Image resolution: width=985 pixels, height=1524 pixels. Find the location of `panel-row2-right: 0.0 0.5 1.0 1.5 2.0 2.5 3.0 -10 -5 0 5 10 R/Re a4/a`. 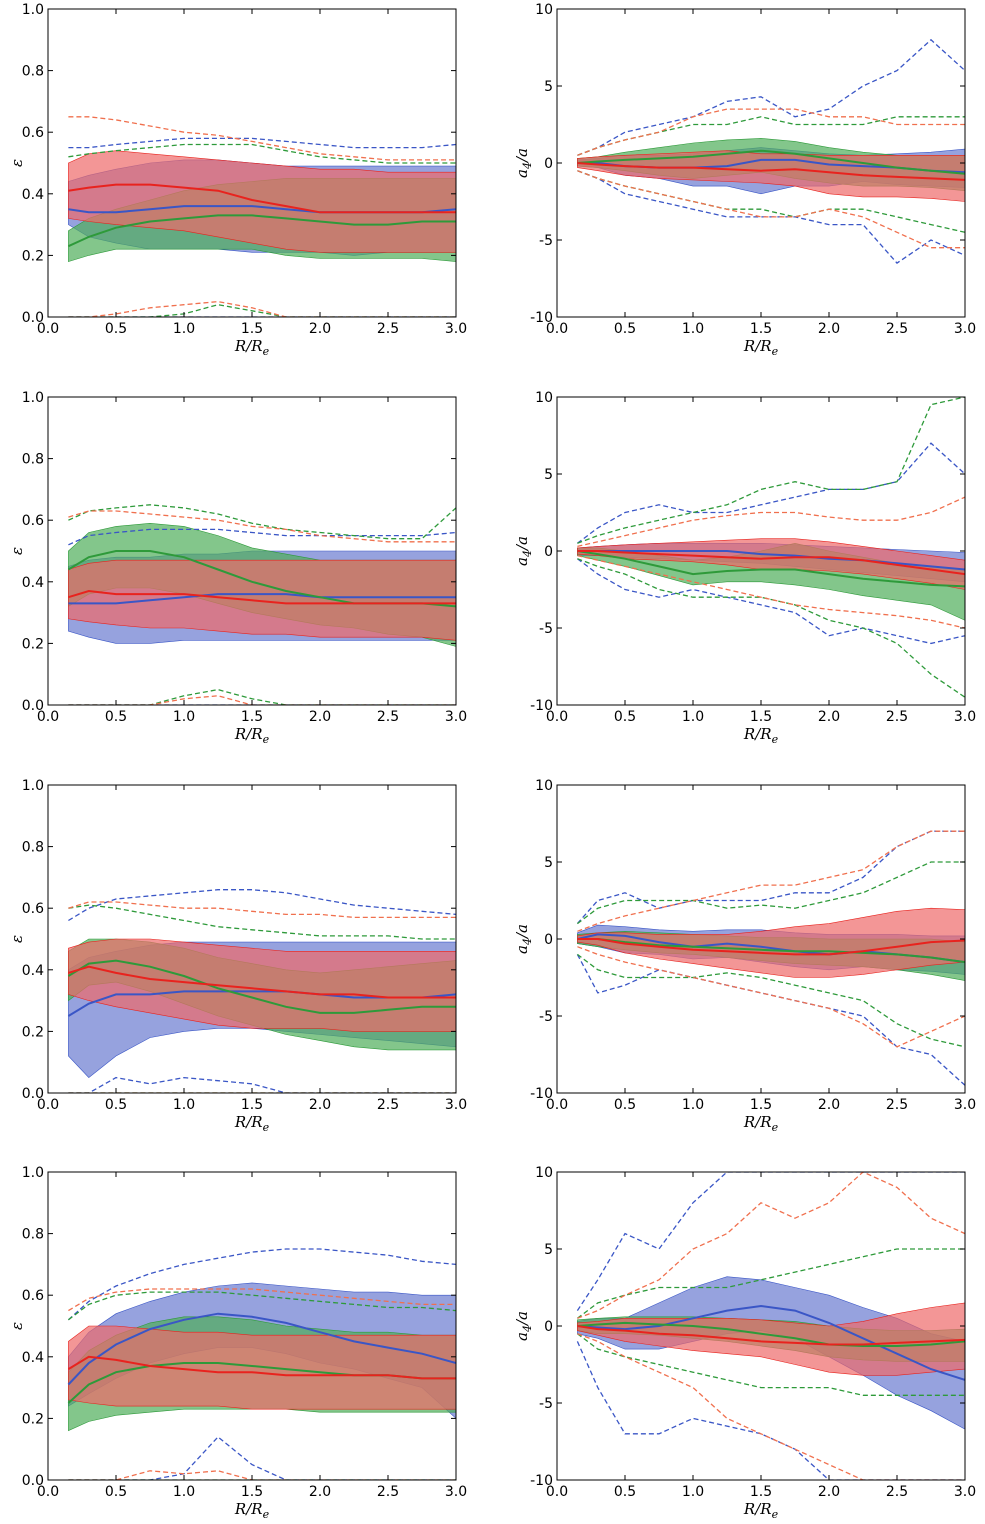

panel-row2-right: 0.0 0.5 1.0 1.5 2.0 2.5 3.0 -10 -5 0 5 10 R/Re a4/a is located at coordinates (744, 568).